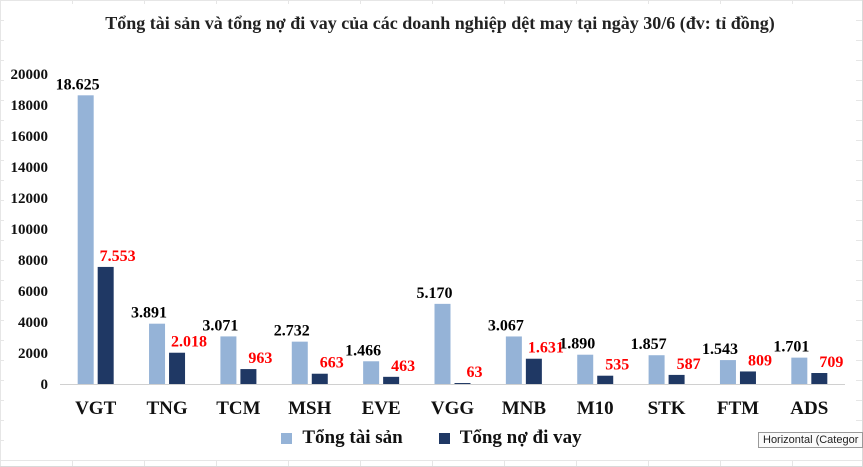 Image resolution: width=863 pixels, height=467 pixels. Describe the element at coordinates (287, 438) in the screenshot. I see `legend-swatch-total-assets` at that location.